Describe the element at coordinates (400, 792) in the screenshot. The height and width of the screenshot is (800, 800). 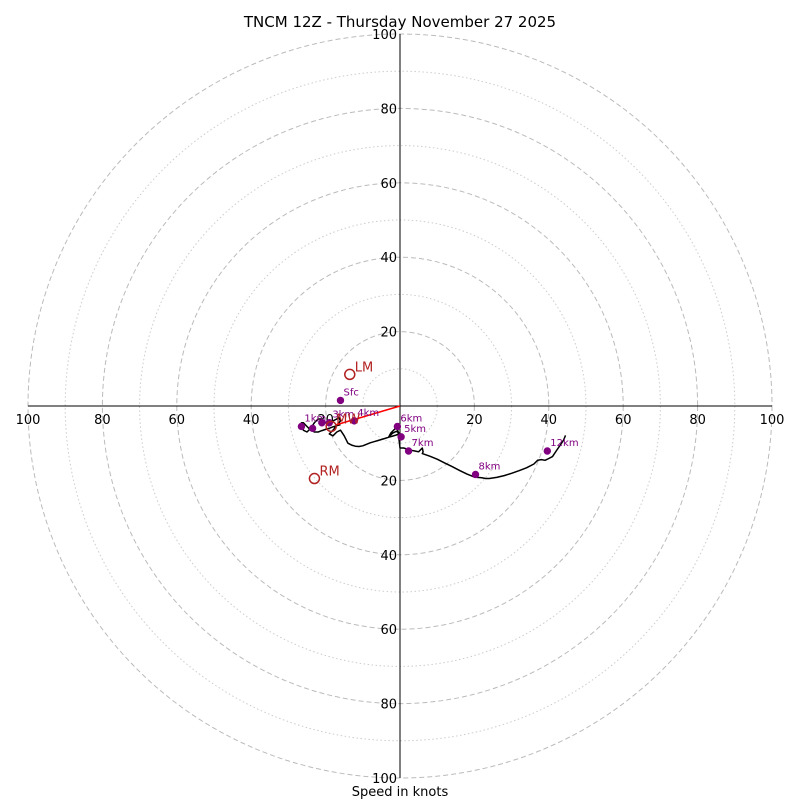
I see `x-axis-label: Speed in knots` at that location.